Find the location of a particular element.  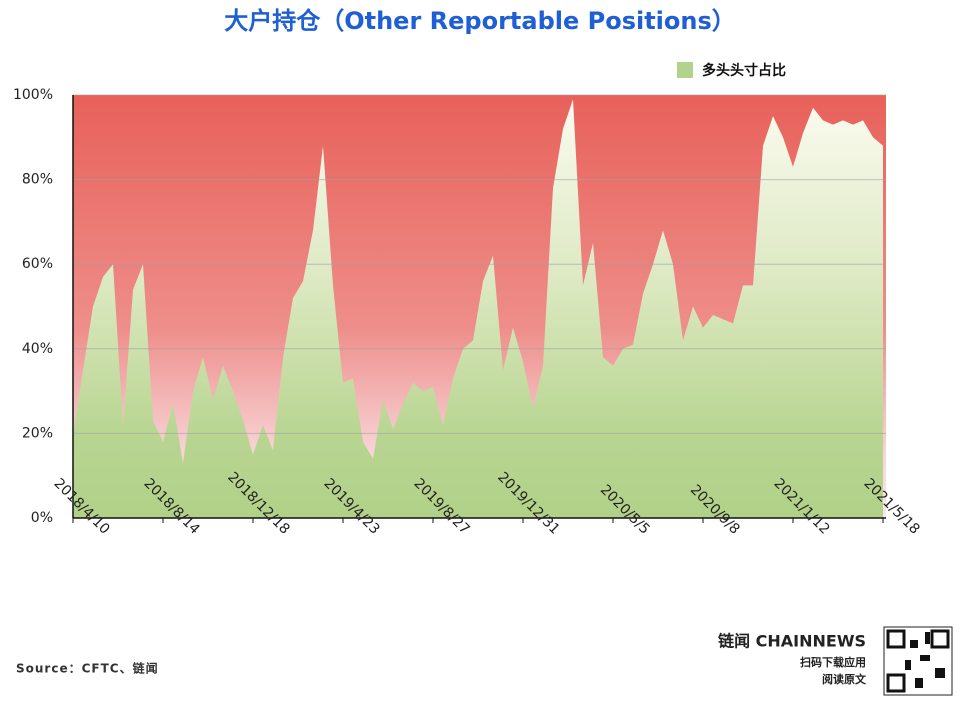

source: Source：CFTC、链闻 is located at coordinates (87, 668).